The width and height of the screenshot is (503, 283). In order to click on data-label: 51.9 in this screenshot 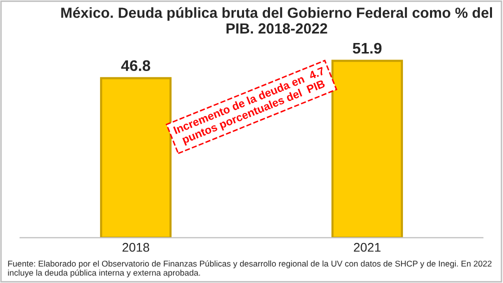, I will do `click(367, 48)`.